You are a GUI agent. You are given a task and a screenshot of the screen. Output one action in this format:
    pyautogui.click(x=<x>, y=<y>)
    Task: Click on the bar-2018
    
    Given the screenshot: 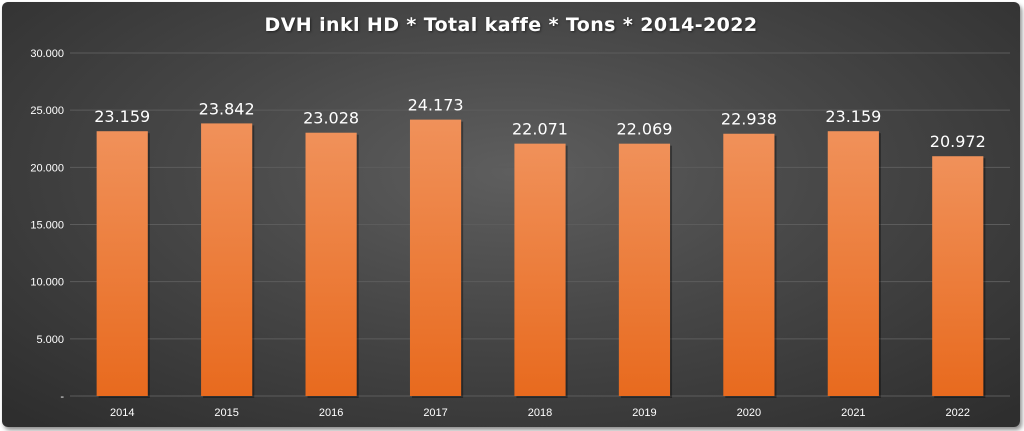 What is the action you would take?
    pyautogui.click(x=540, y=269)
    